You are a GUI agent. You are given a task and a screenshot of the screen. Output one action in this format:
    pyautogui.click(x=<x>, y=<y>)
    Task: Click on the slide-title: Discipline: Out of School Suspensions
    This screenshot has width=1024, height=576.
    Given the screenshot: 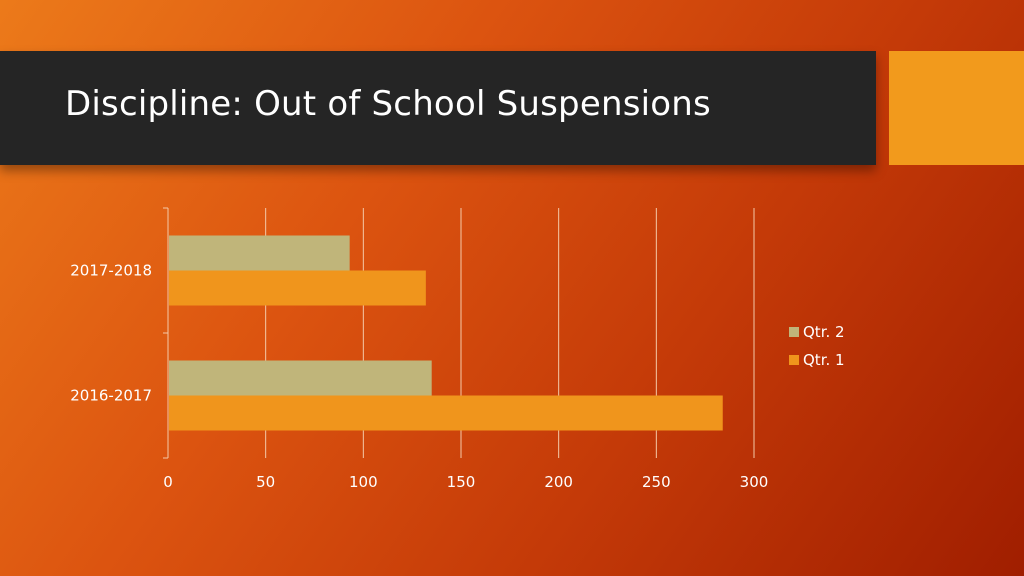 What is the action you would take?
    pyautogui.click(x=388, y=104)
    